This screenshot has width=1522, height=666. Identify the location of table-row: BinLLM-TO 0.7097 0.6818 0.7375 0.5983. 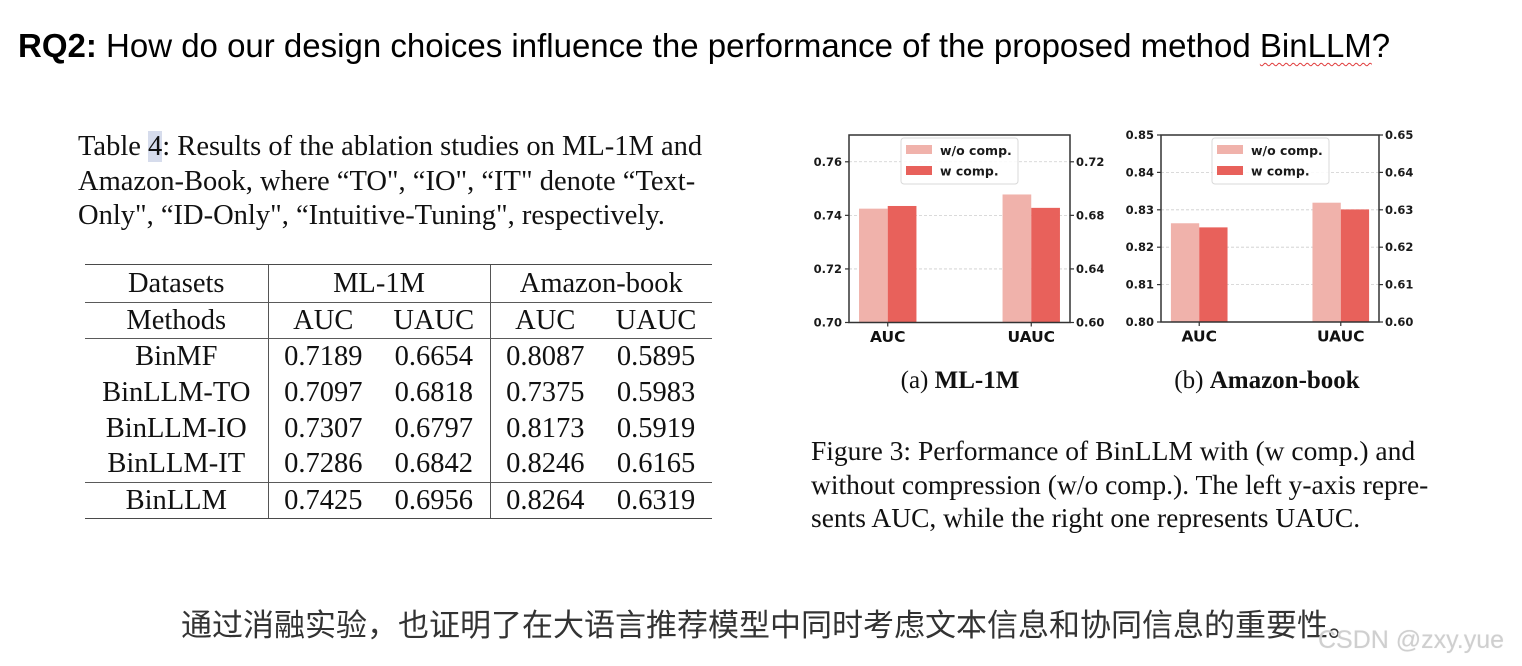
(398, 392).